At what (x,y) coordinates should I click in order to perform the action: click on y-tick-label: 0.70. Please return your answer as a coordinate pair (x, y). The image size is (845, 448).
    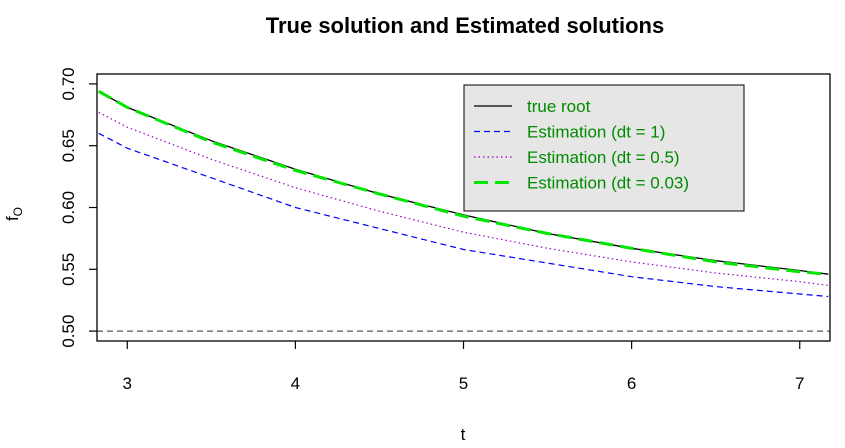
    Looking at the image, I should click on (68, 83).